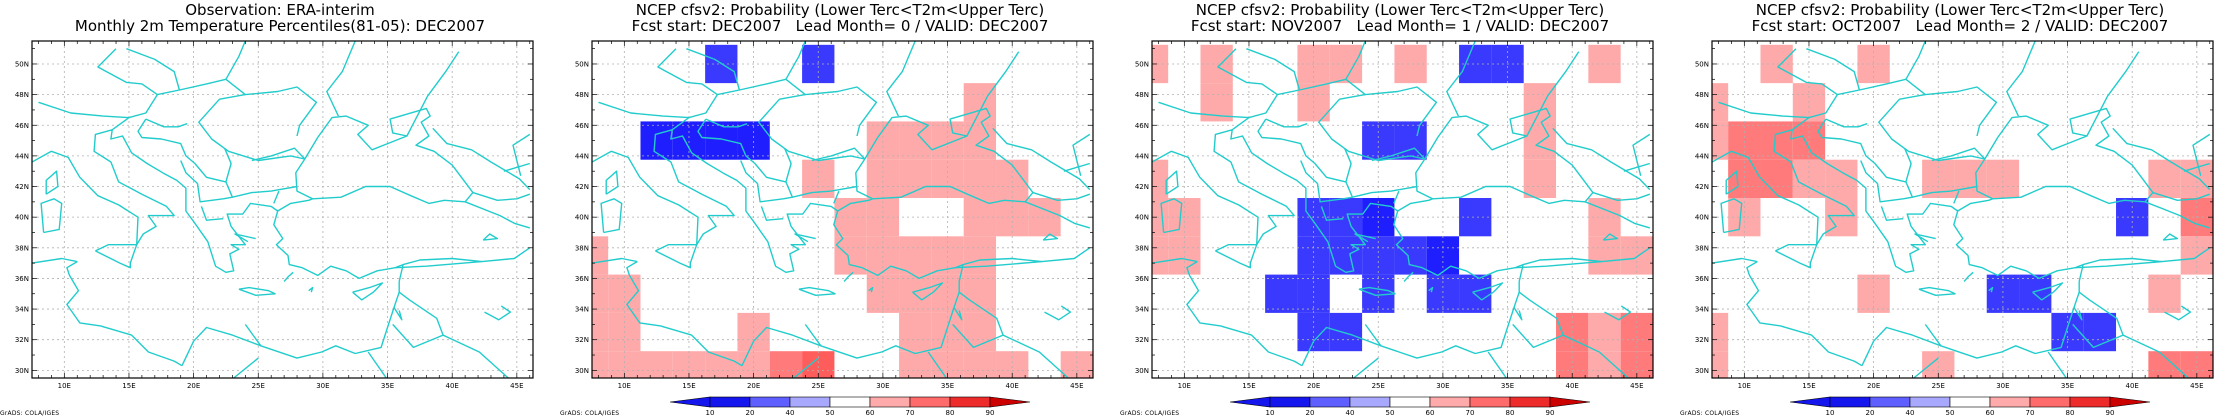  What do you see at coordinates (950, 413) in the screenshot?
I see `colorbar-label: 80` at bounding box center [950, 413].